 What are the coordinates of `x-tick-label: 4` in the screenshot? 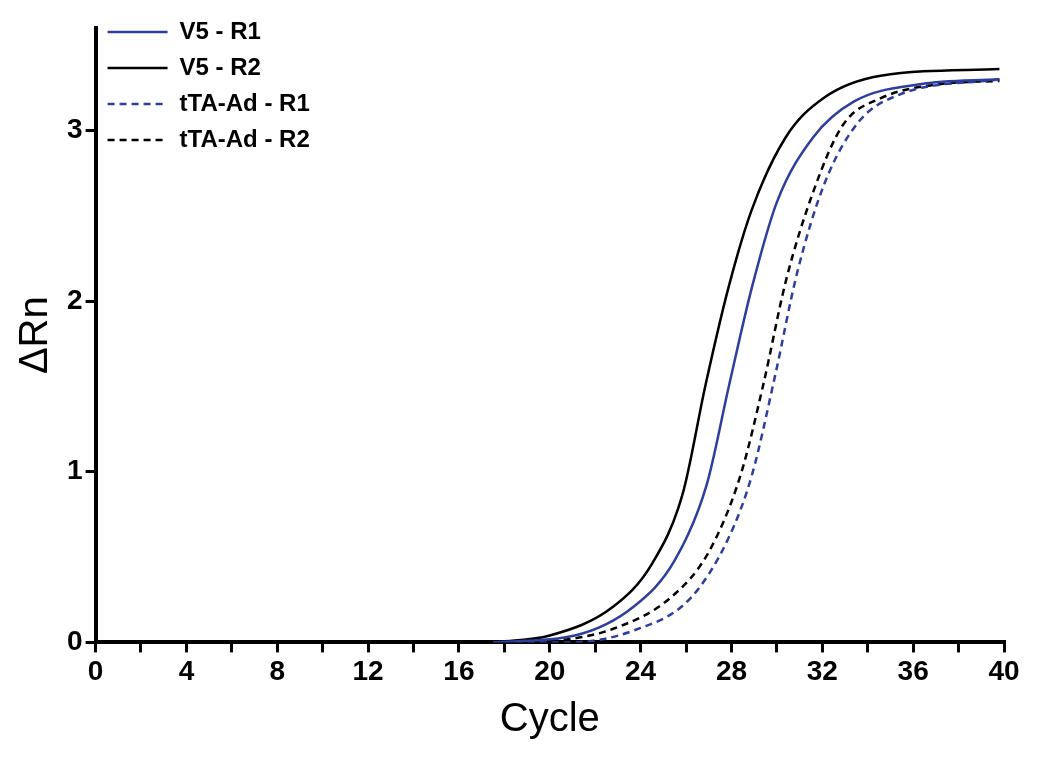 It's located at (186, 670).